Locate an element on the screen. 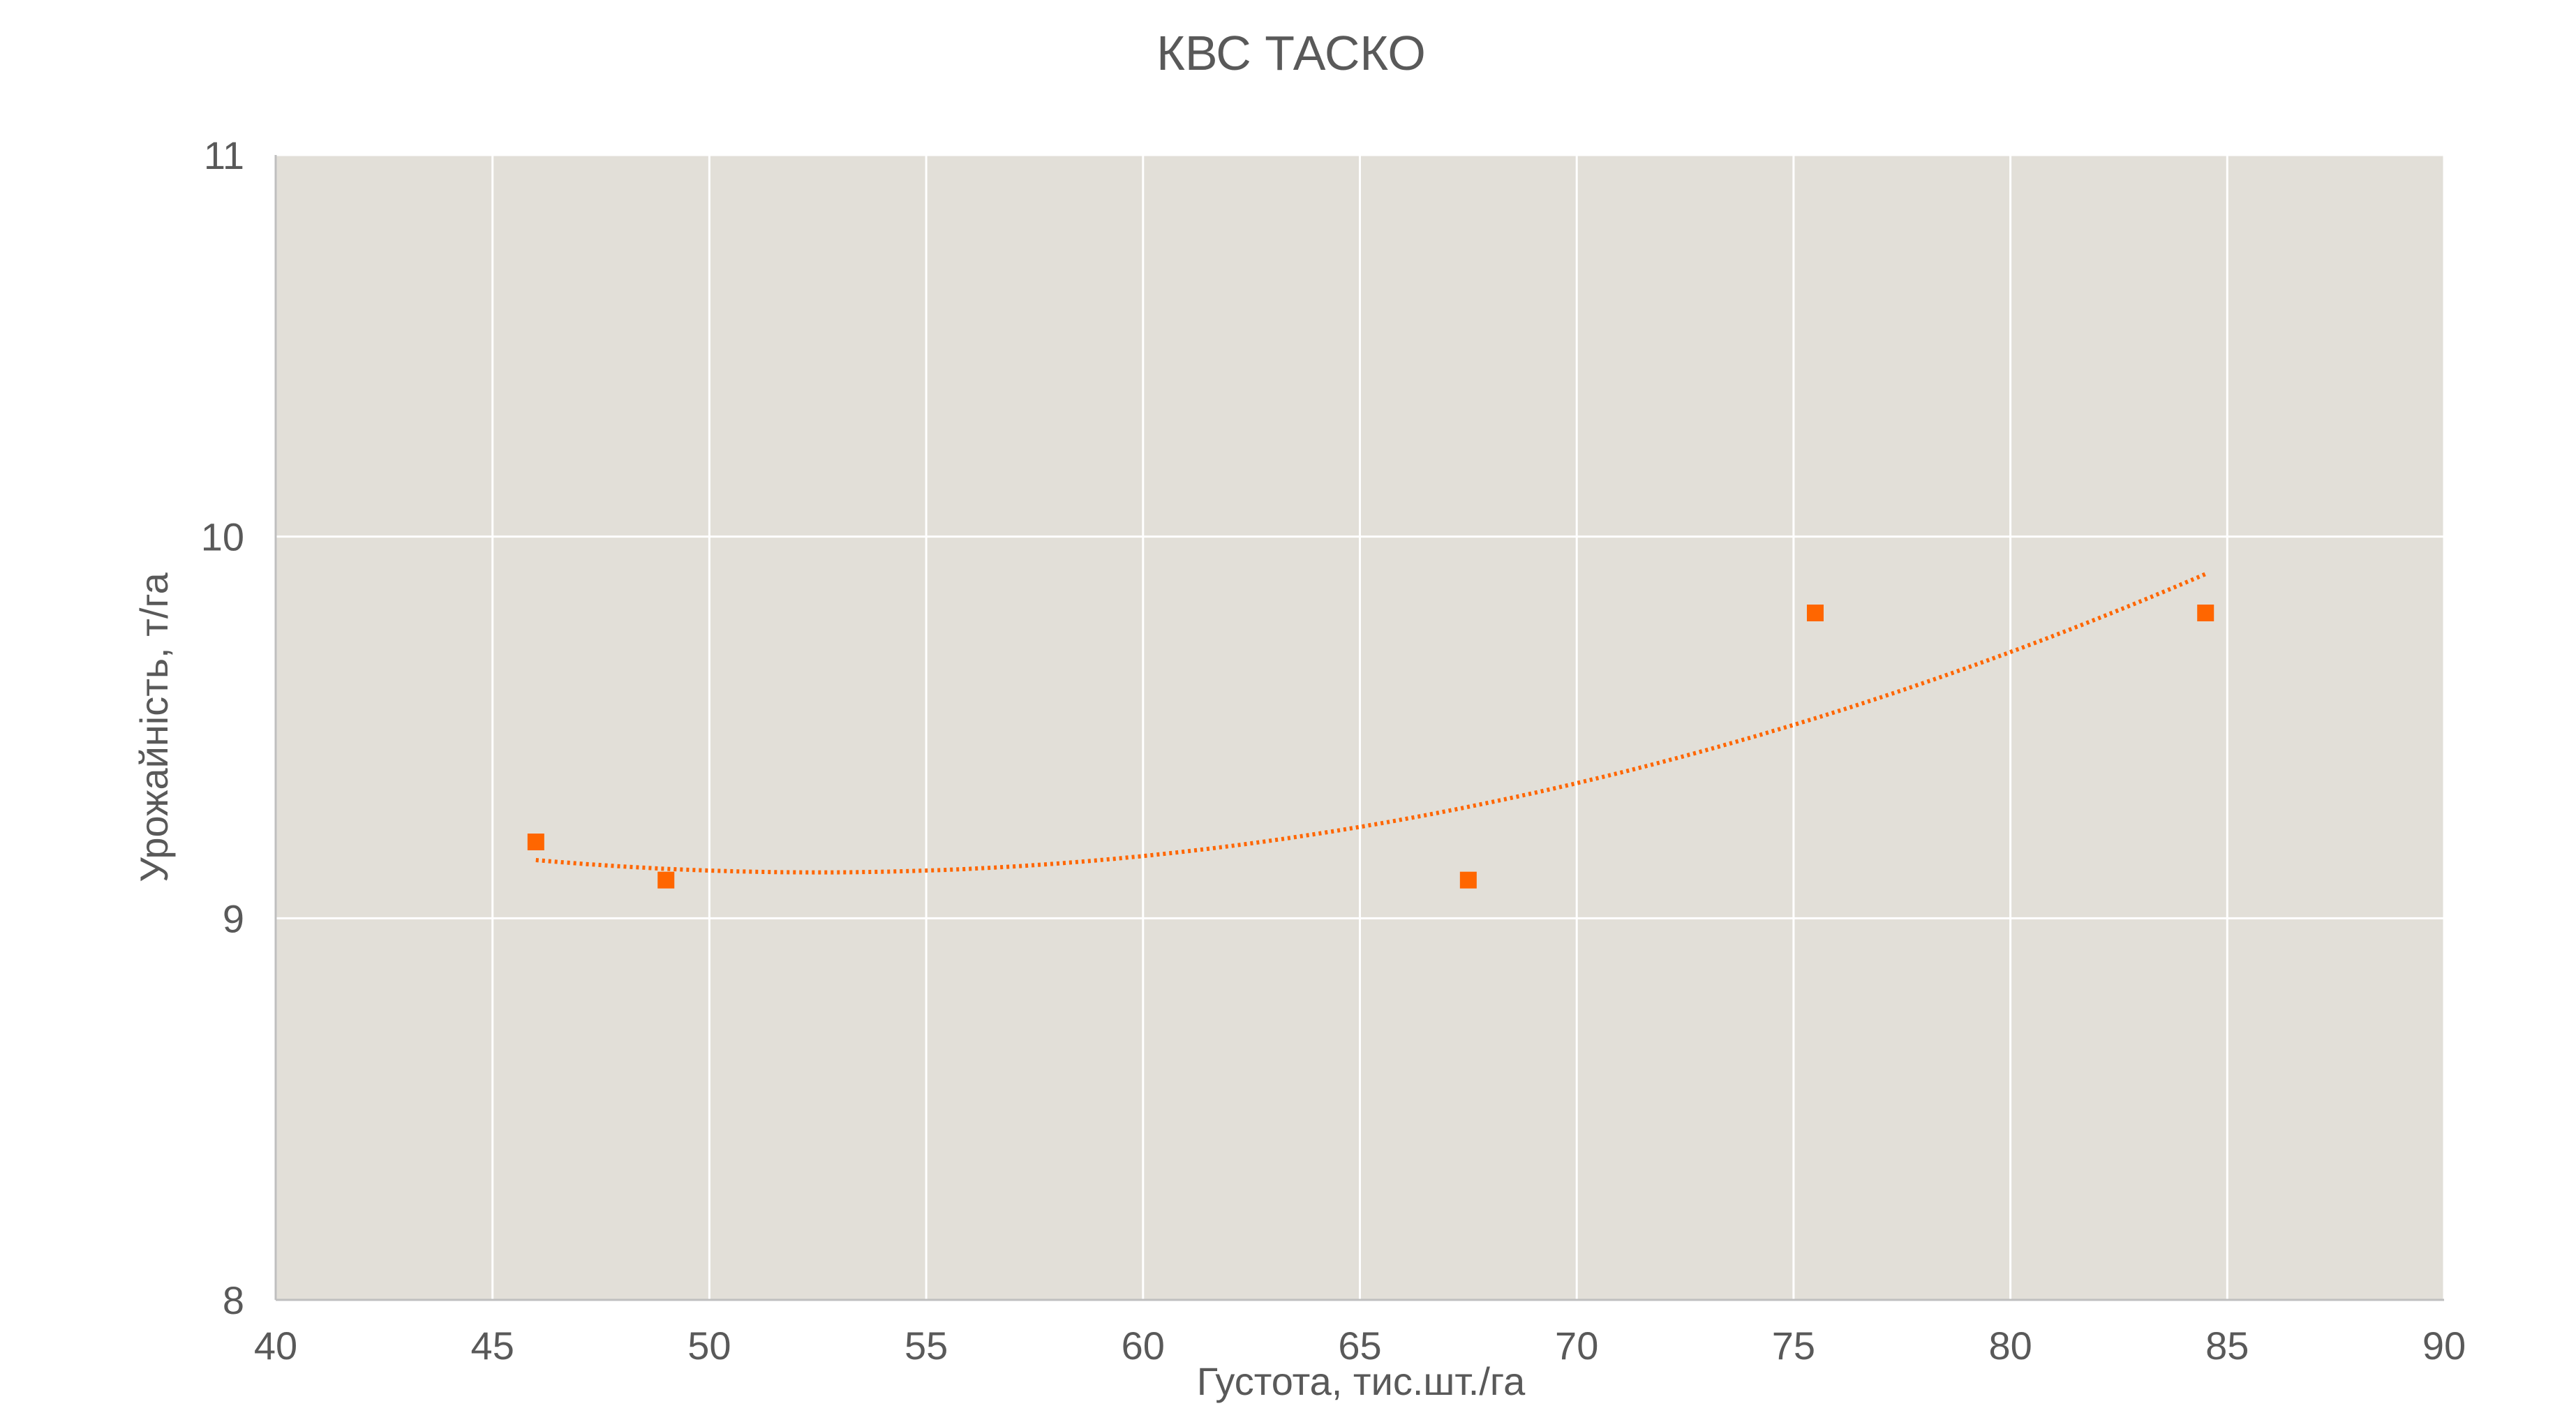 Image resolution: width=2576 pixels, height=1406 pixels. trendline is located at coordinates (1371, 723).